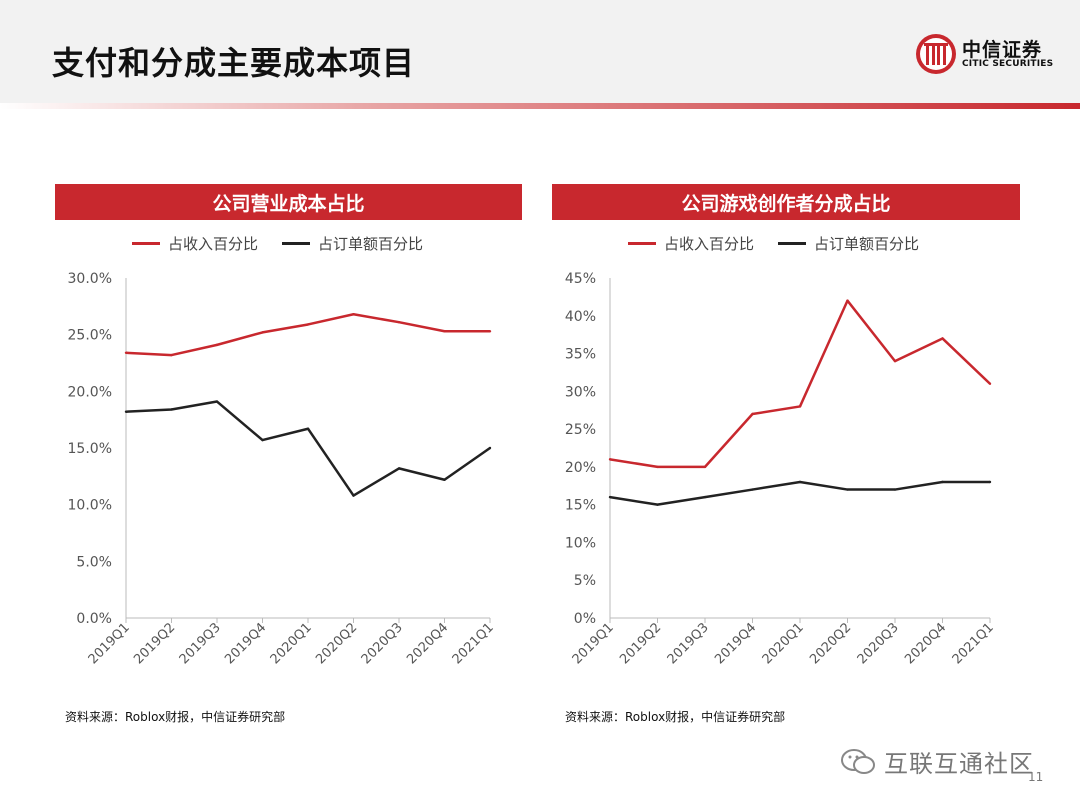  Describe the element at coordinates (288, 202) in the screenshot. I see `left-panel-title: 公司营业成本占比` at that location.